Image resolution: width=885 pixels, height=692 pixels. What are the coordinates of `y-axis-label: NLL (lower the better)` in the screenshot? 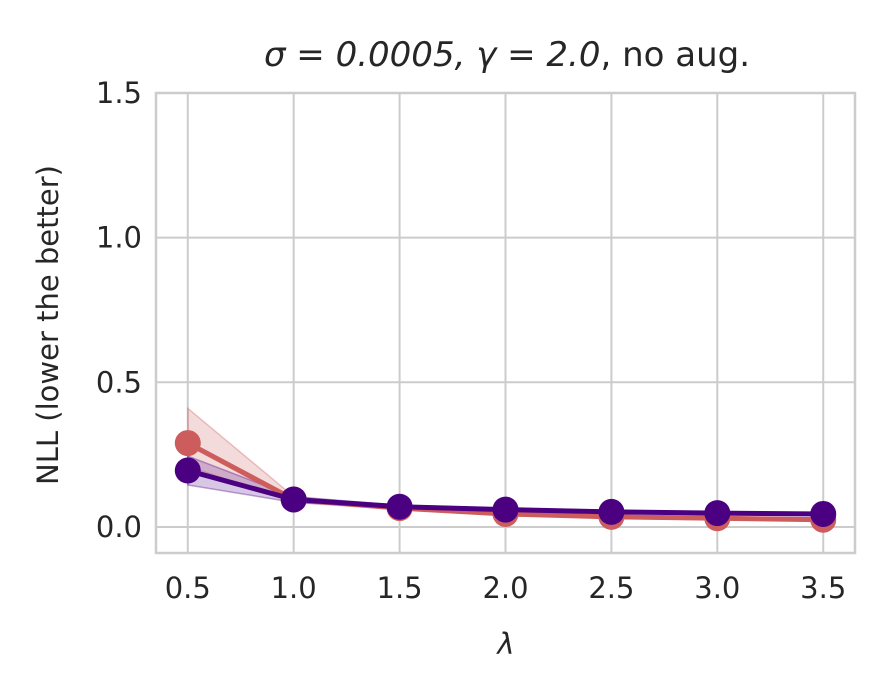 It's located at (48, 325).